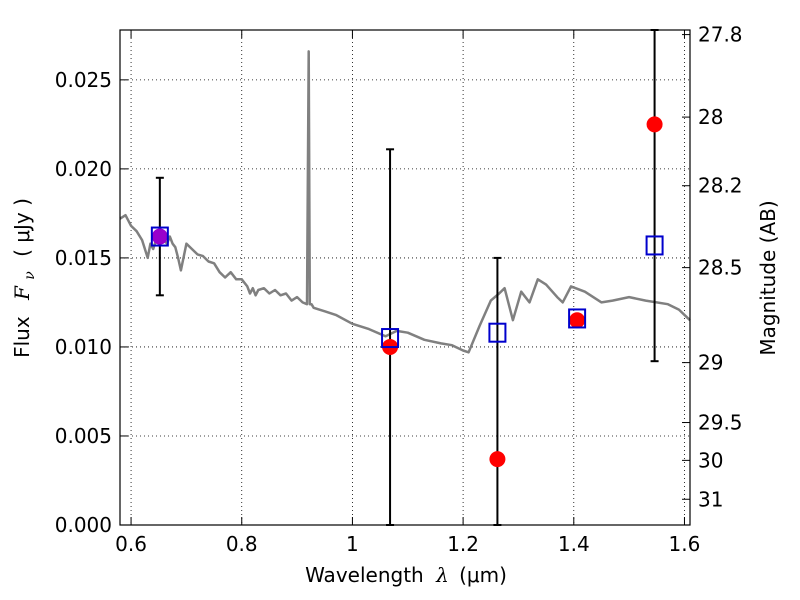  Describe the element at coordinates (463, 544) in the screenshot. I see `x-tick-label: 1.2` at that location.